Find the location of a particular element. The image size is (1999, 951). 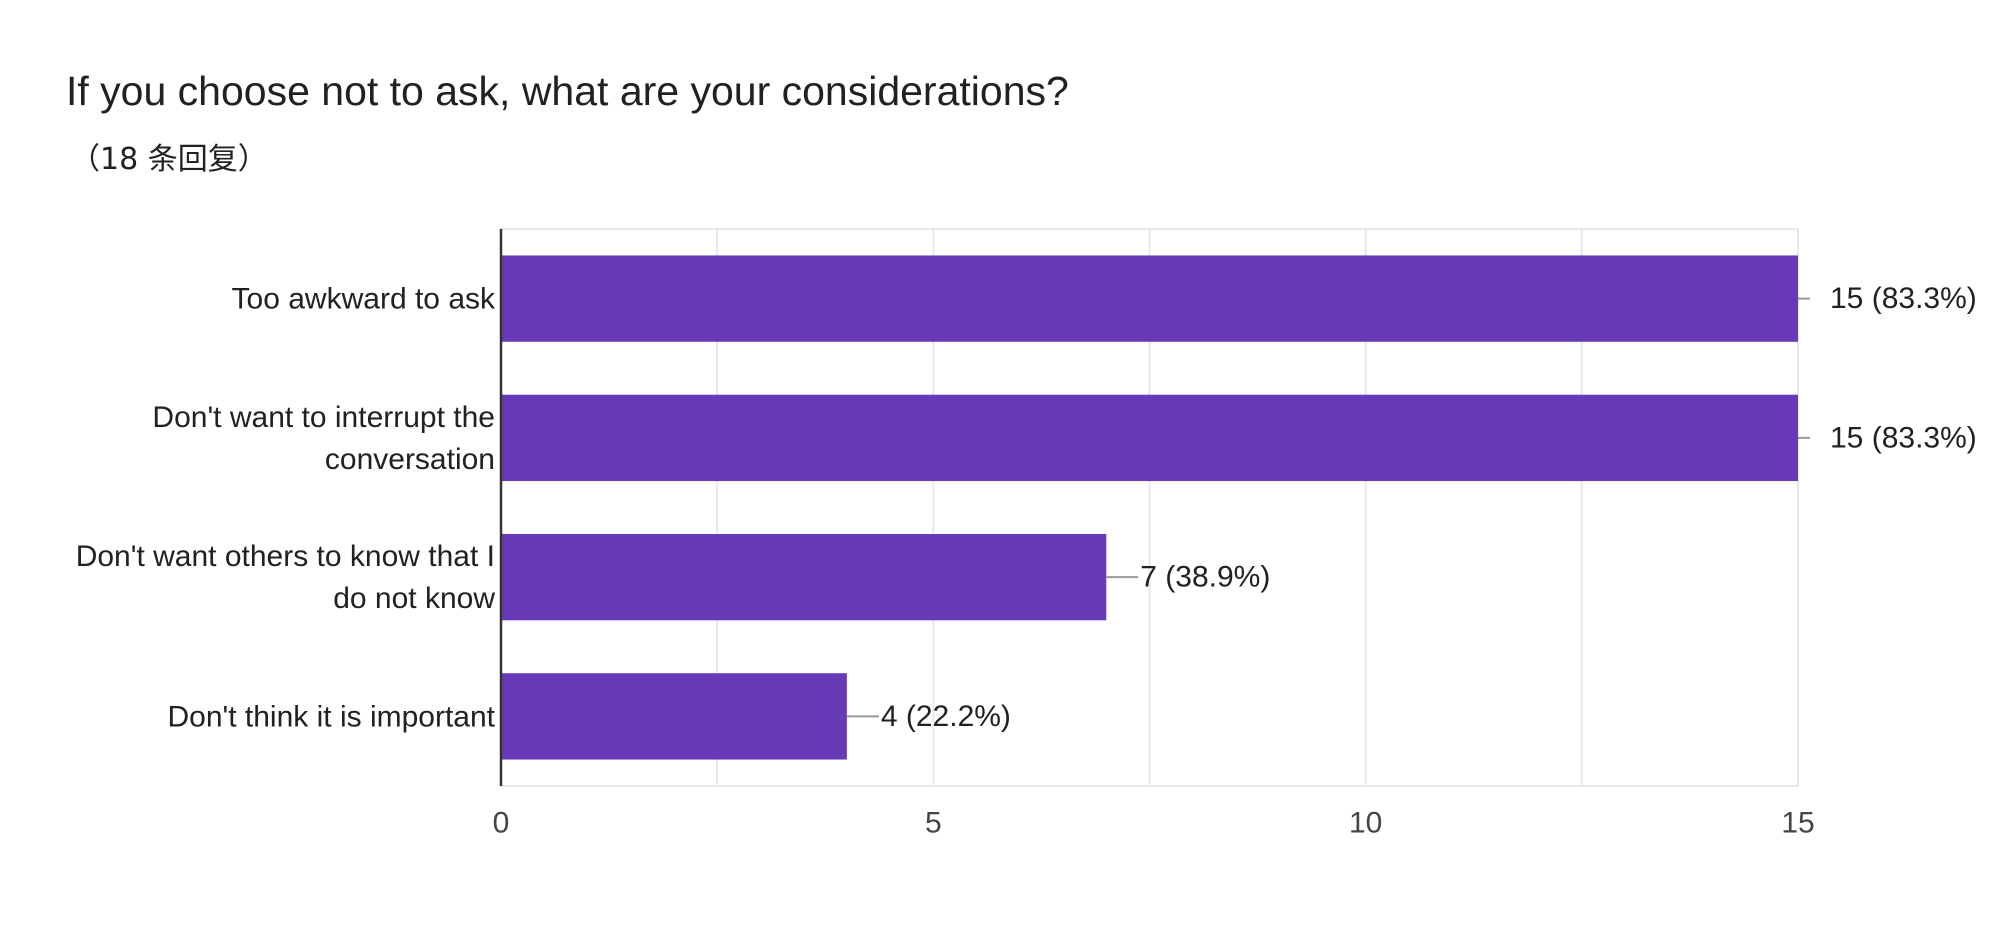

category-label: Too awkward to ask is located at coordinates (364, 298).